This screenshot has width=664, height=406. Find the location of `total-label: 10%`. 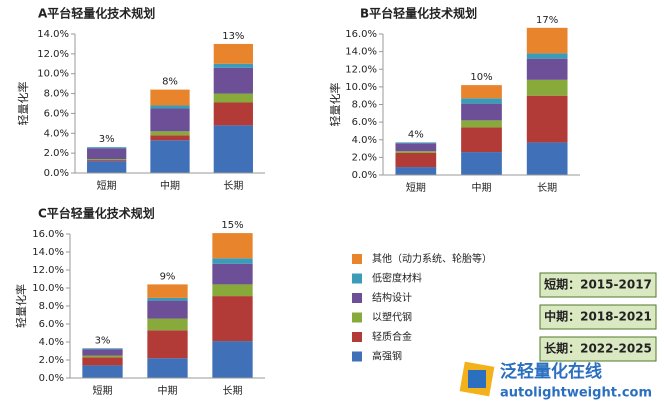

total-label: 10% is located at coordinates (481, 77).